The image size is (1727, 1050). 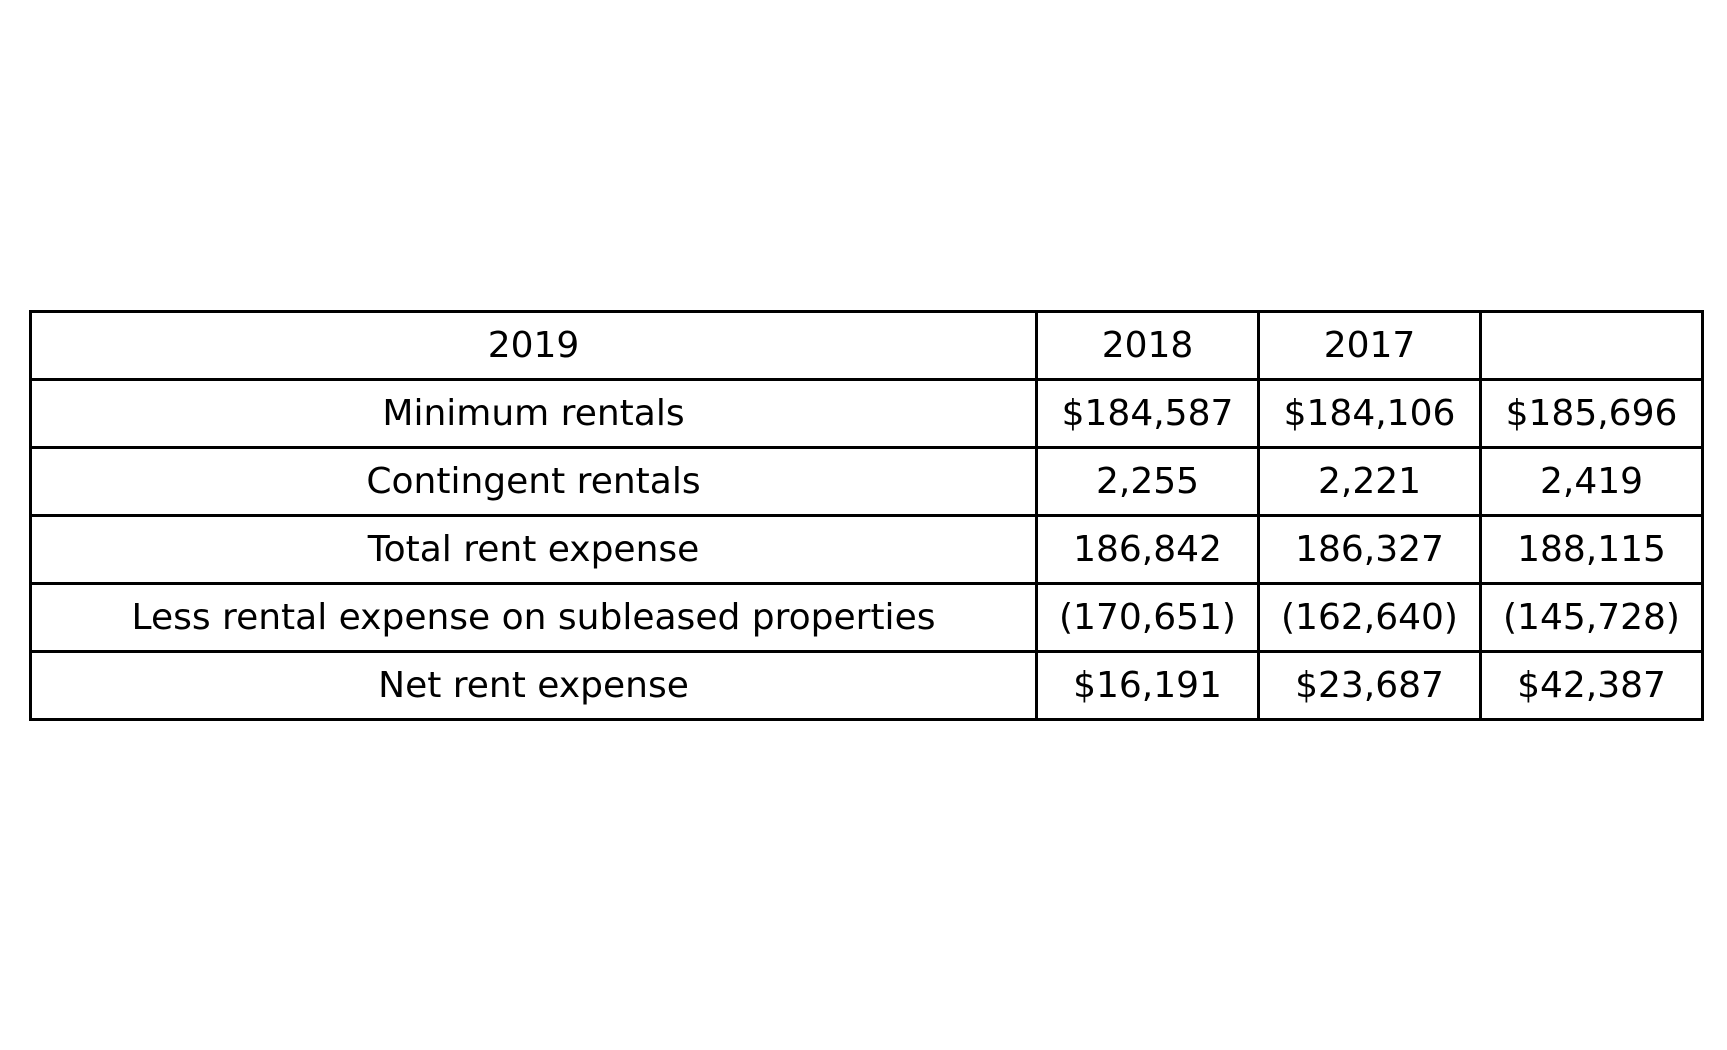 What do you see at coordinates (1369, 685) in the screenshot?
I see `table-cell: $23,687` at bounding box center [1369, 685].